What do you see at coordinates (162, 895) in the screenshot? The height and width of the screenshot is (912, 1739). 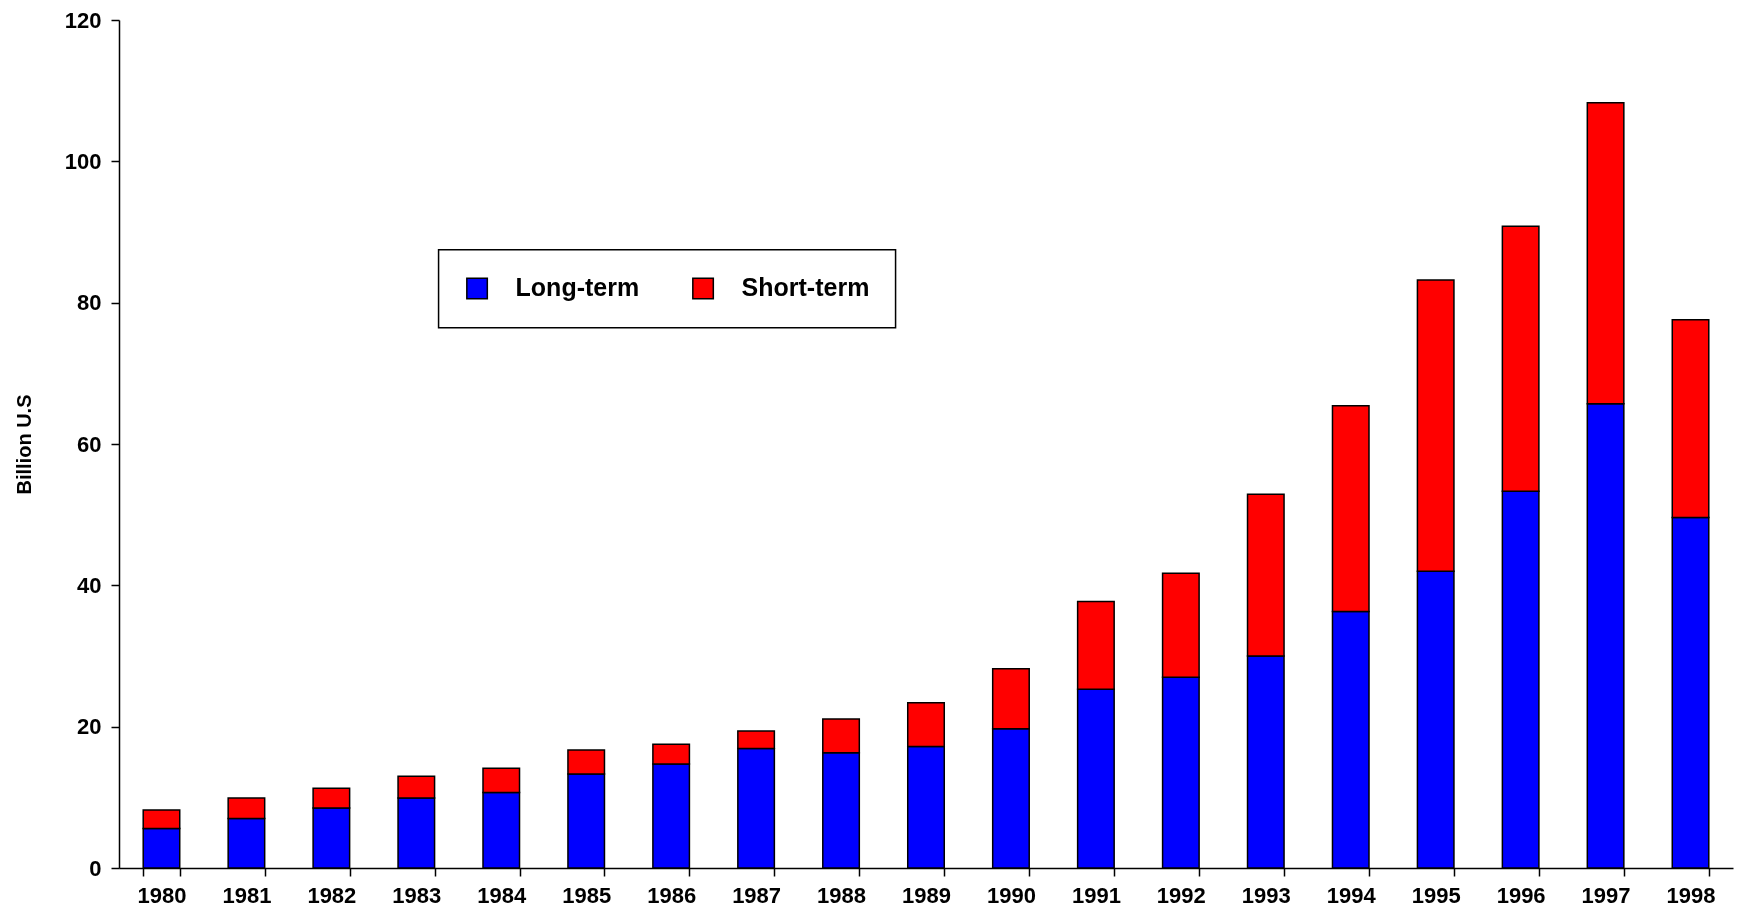 I see `x-tick-label: 1980` at bounding box center [162, 895].